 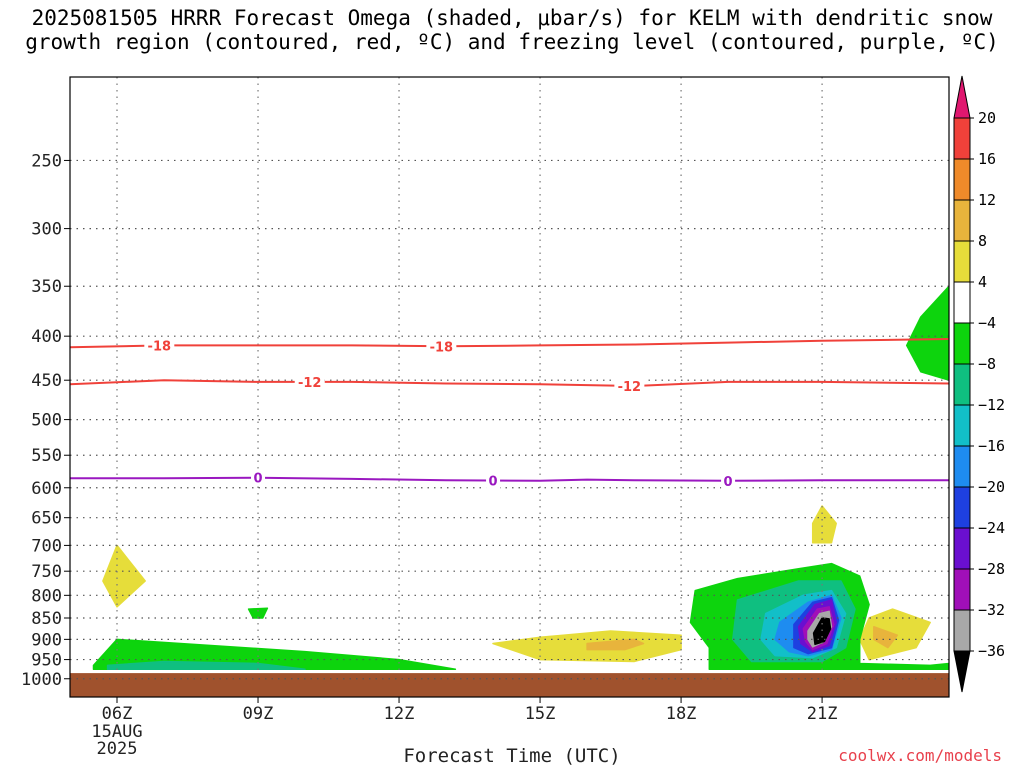 I want to click on y-tick-label: 900, so click(x=46, y=640).